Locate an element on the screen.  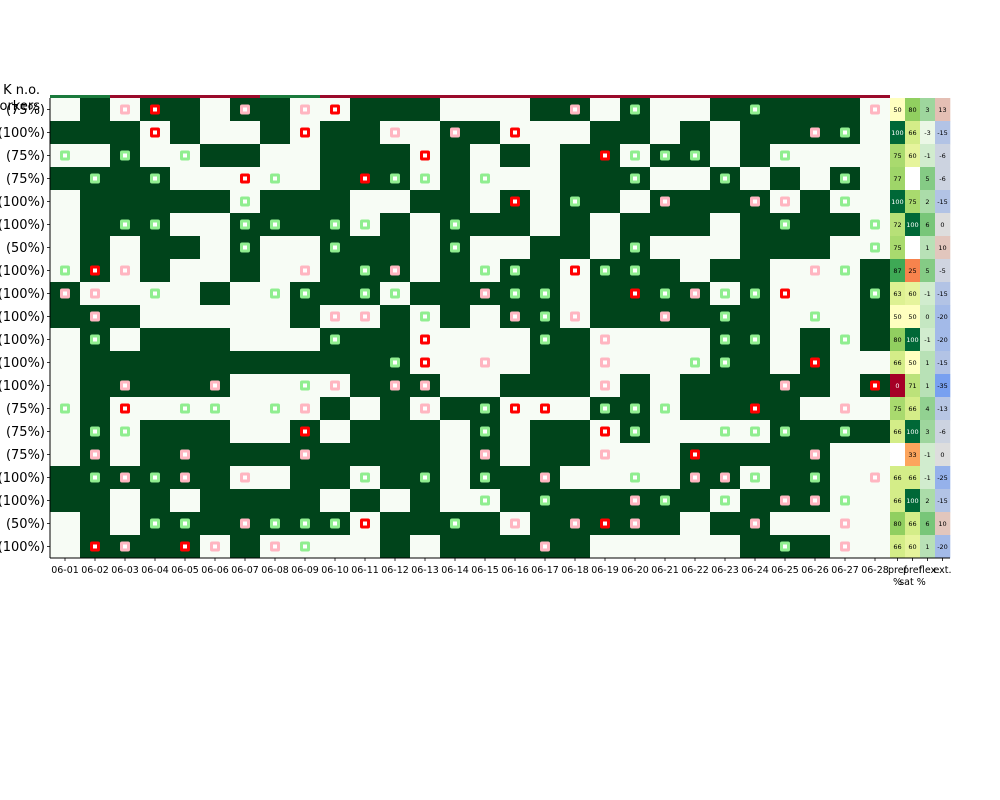
summary-value: -25 is located at coordinates (942, 478).